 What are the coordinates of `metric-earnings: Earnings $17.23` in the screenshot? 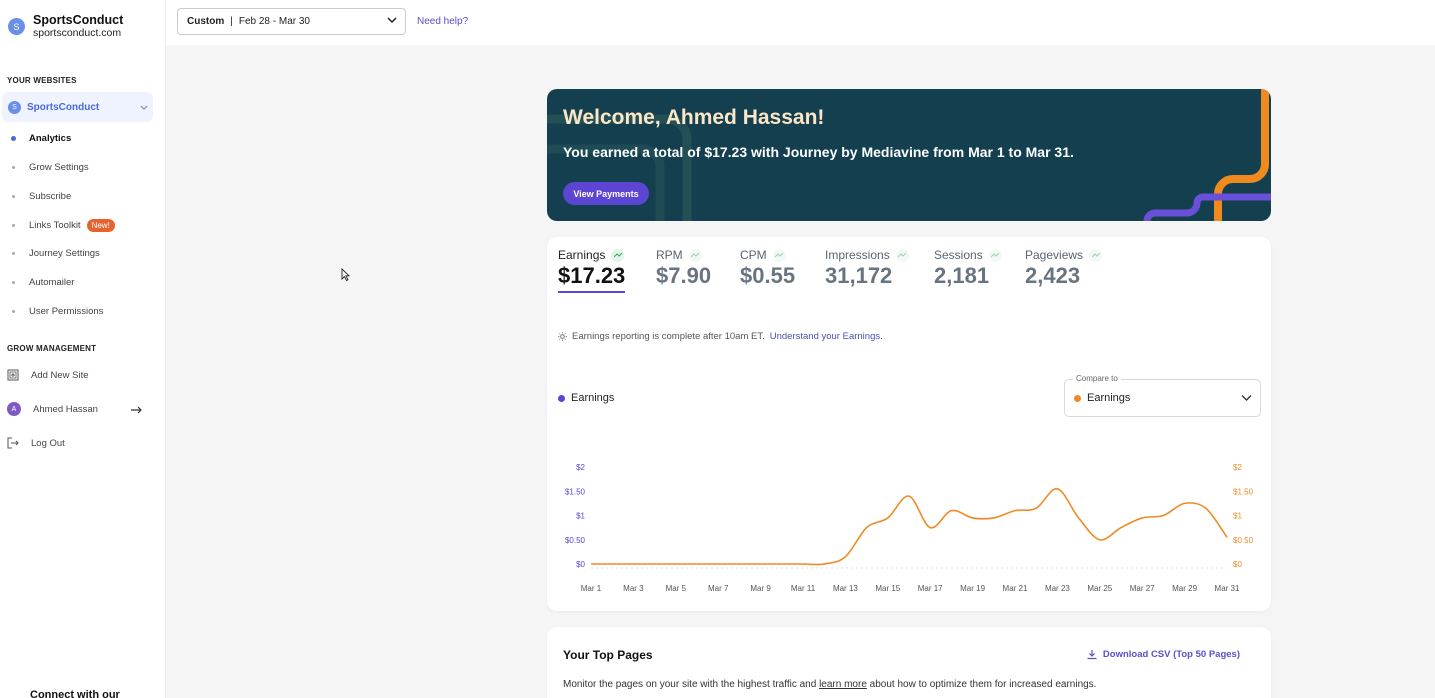 It's located at (592, 270).